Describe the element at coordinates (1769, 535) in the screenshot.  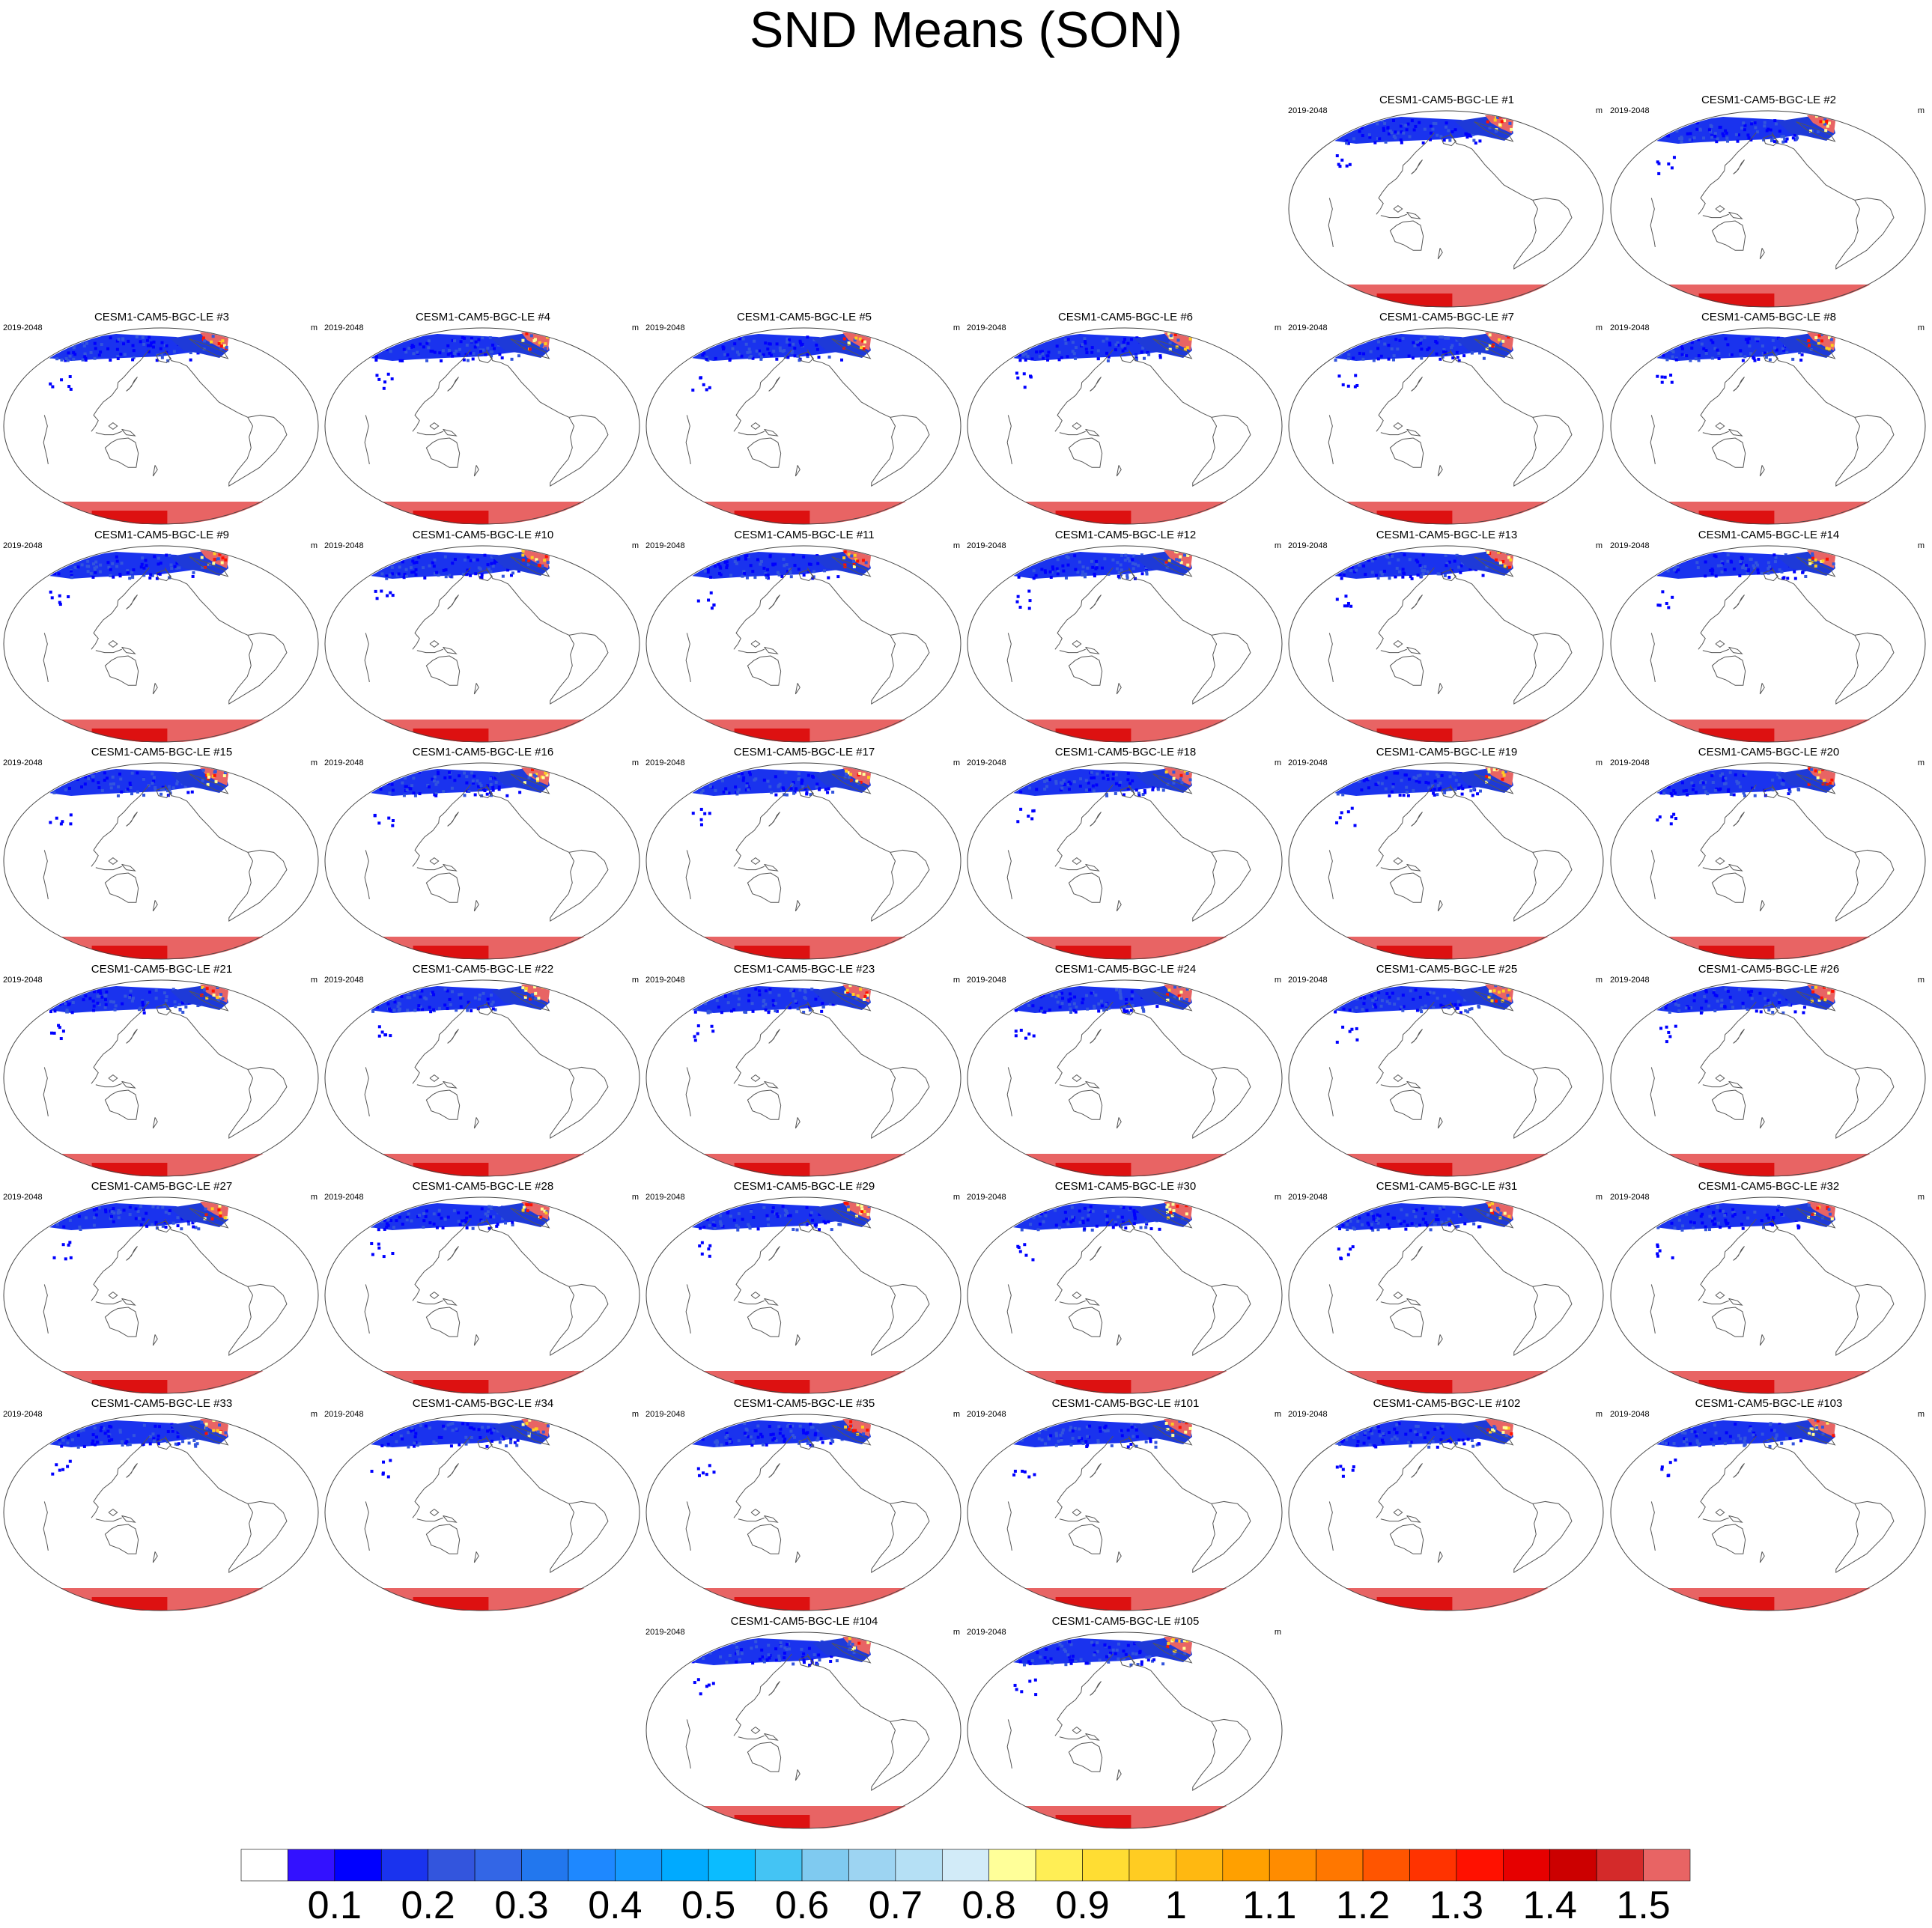
I see `panel-title: CESM1-CAM5-BGC-LE #14` at that location.